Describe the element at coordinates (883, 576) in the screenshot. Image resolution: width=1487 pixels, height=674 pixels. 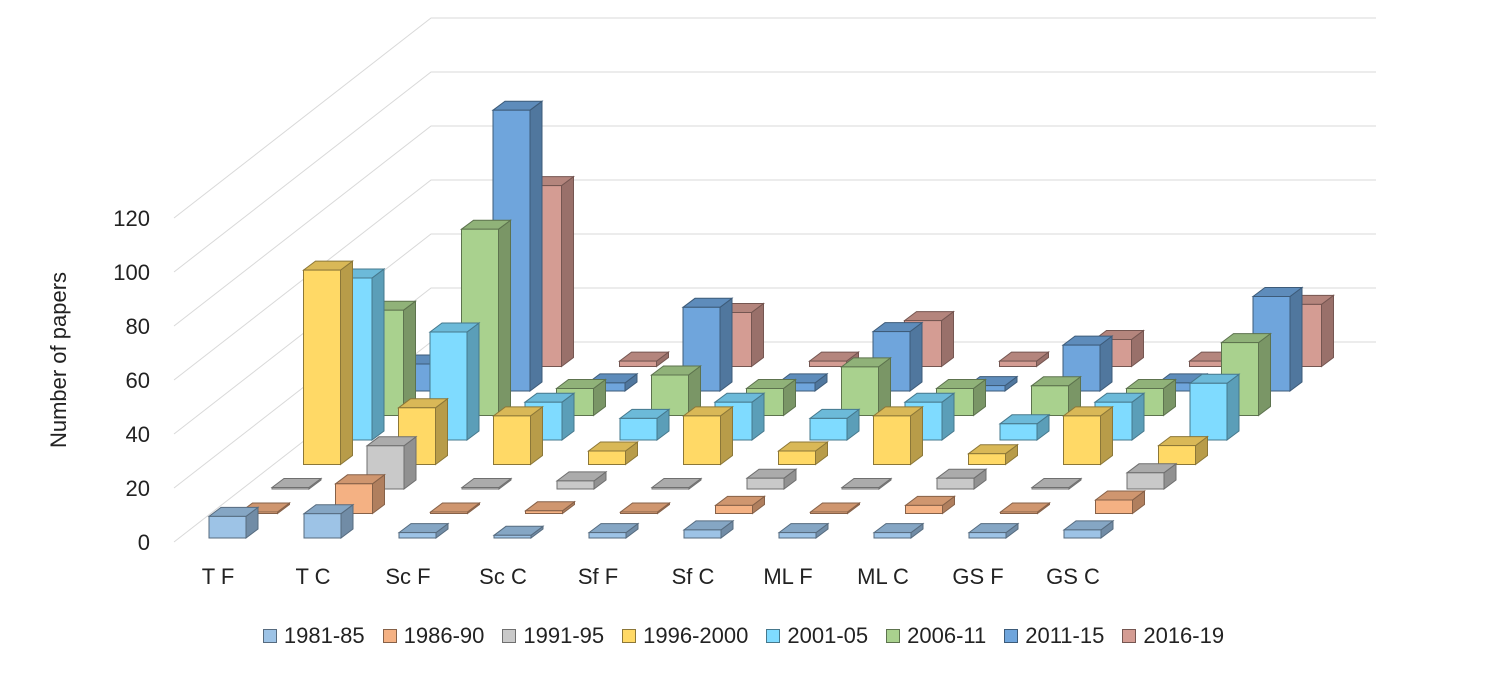
I see `x-tick-label: ML C` at that location.